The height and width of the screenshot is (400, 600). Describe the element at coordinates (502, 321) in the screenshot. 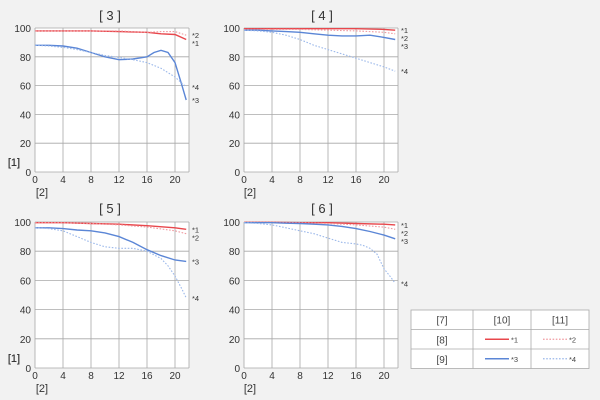

I see `legend-header-cell: [10]` at that location.